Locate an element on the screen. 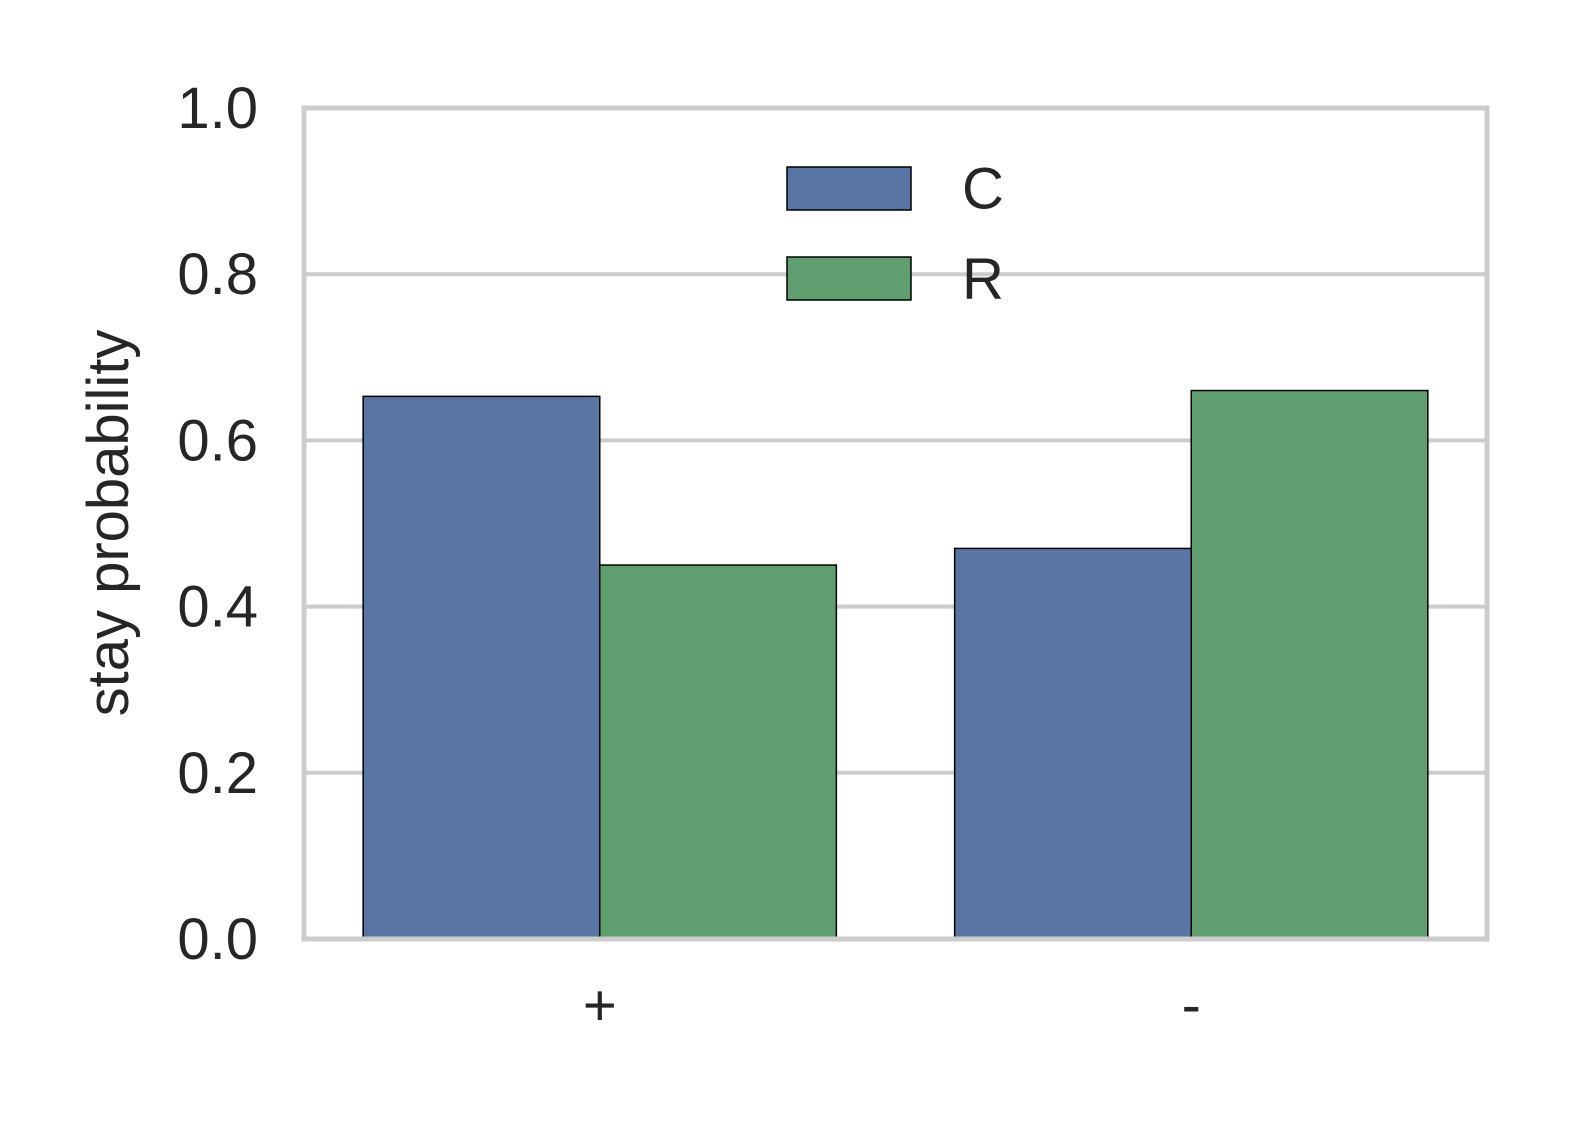 This screenshot has height=1125, width=1575. y-tick-label: 0.0 is located at coordinates (217, 939).